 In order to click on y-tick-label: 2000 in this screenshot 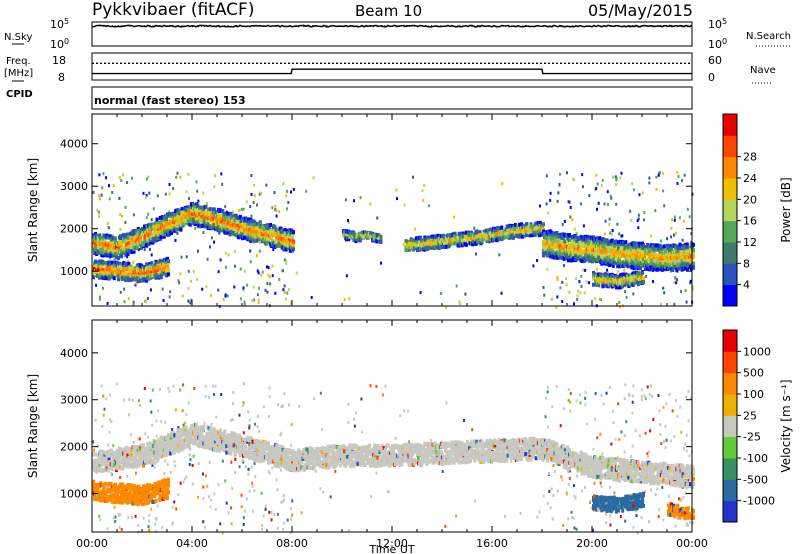, I will do `click(74, 229)`.